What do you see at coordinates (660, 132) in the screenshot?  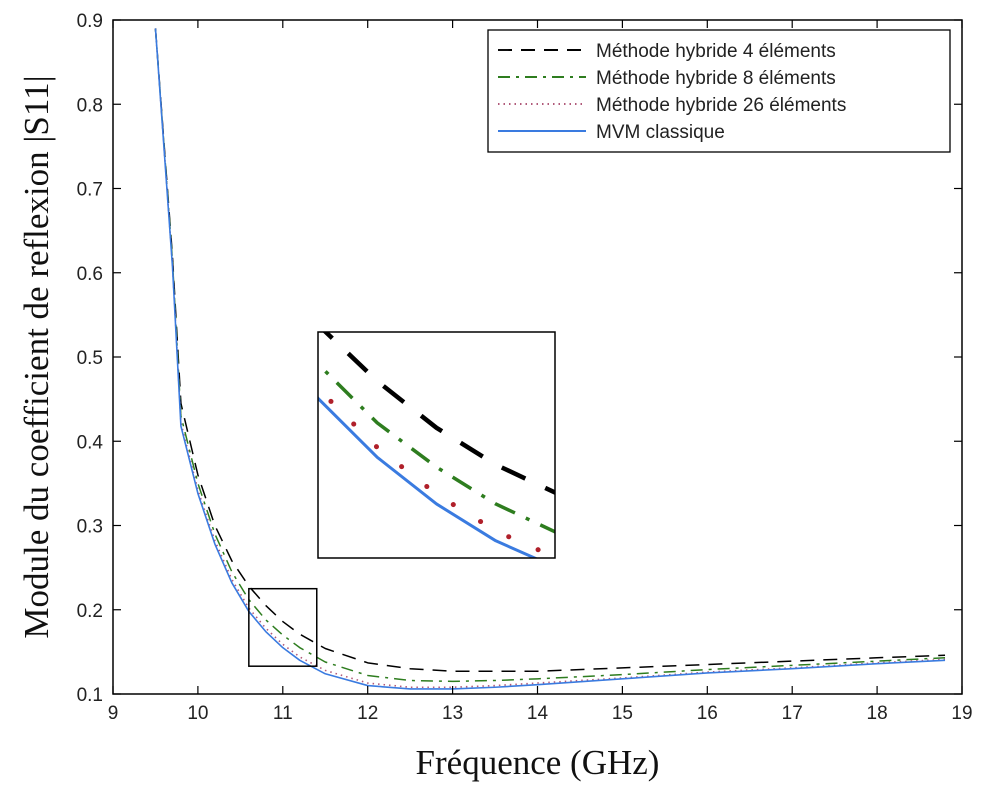 I see `legend-label-4: MVM classique` at bounding box center [660, 132].